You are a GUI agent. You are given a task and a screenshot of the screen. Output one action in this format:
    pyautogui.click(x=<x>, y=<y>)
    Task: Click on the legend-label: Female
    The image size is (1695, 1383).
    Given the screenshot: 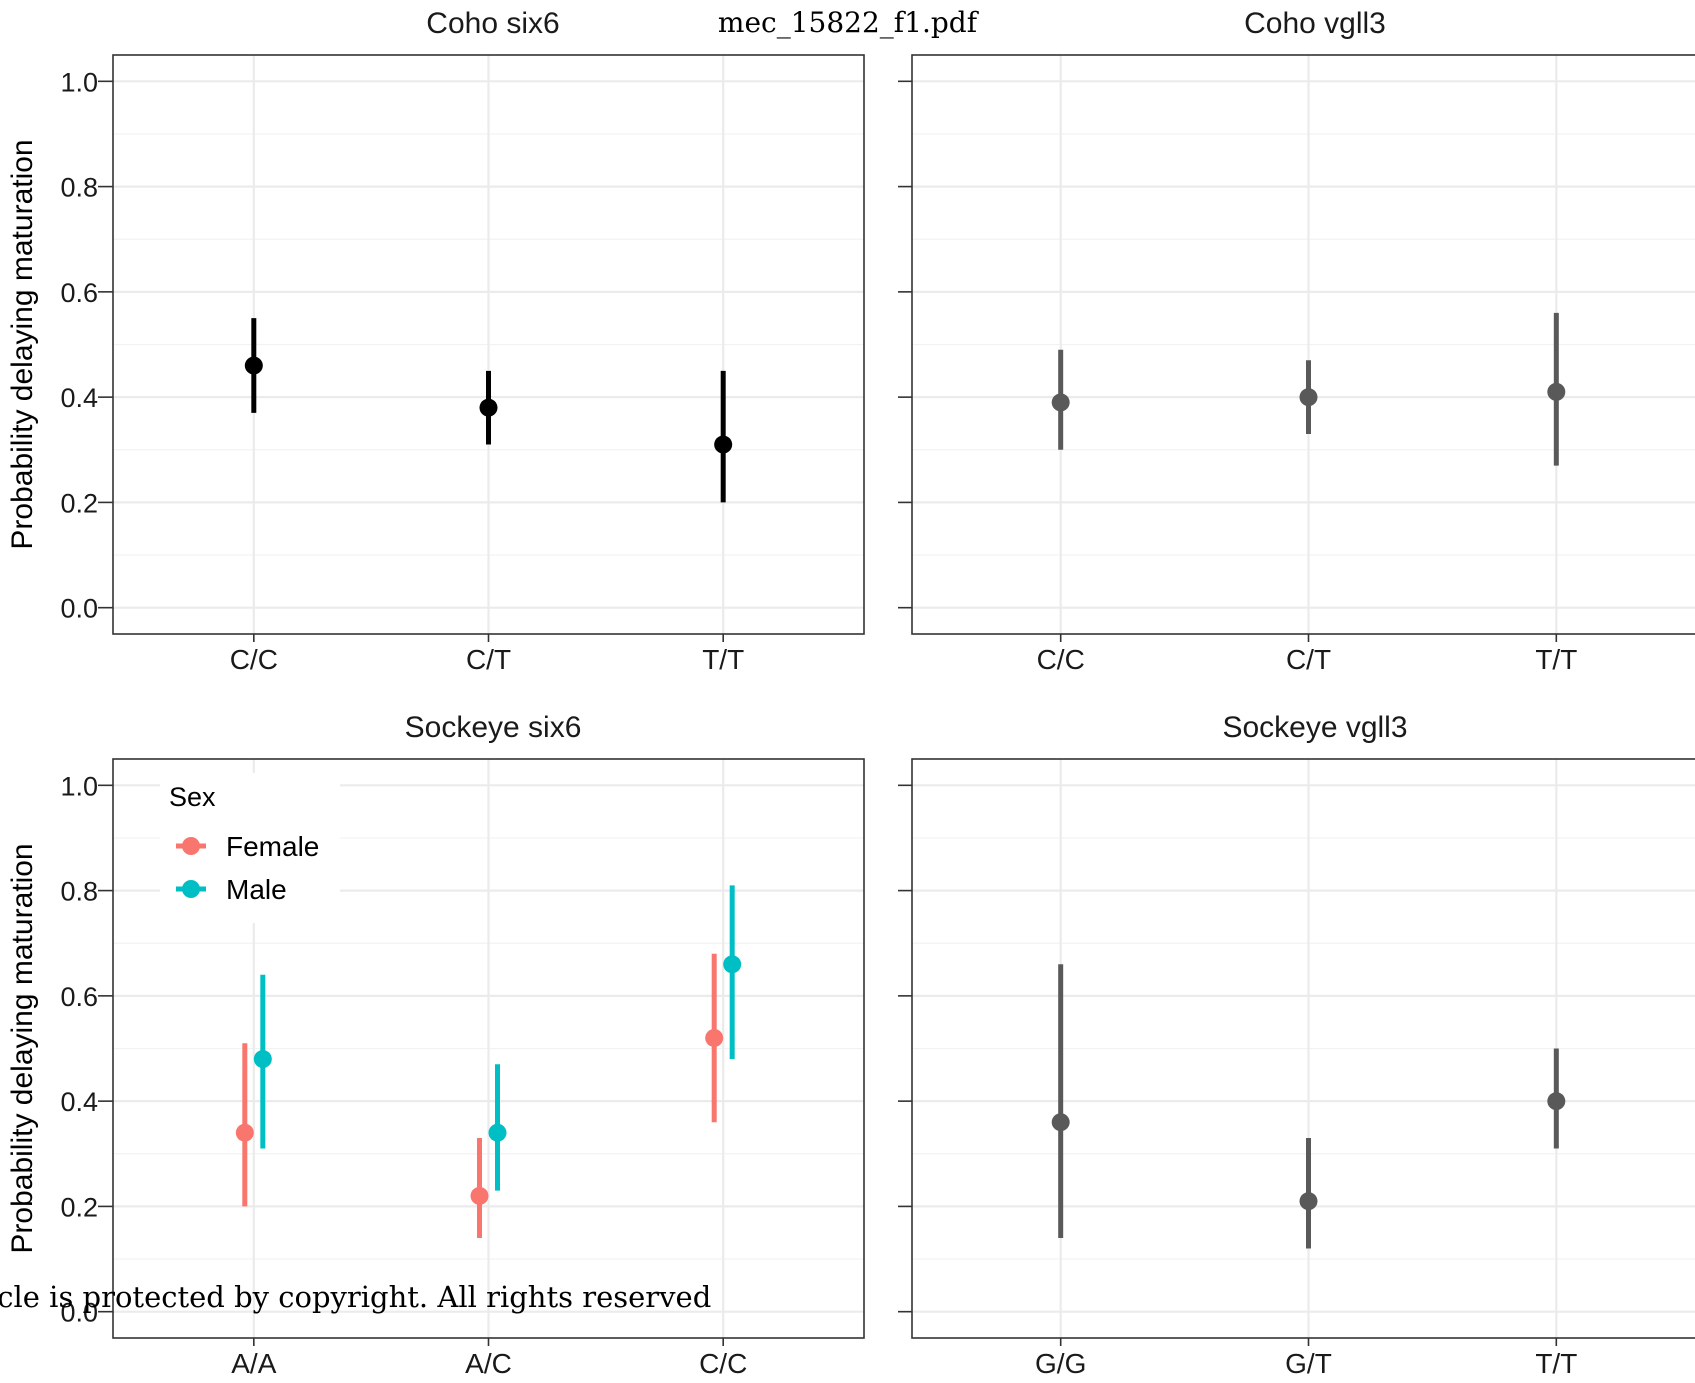 What is the action you would take?
    pyautogui.click(x=272, y=846)
    